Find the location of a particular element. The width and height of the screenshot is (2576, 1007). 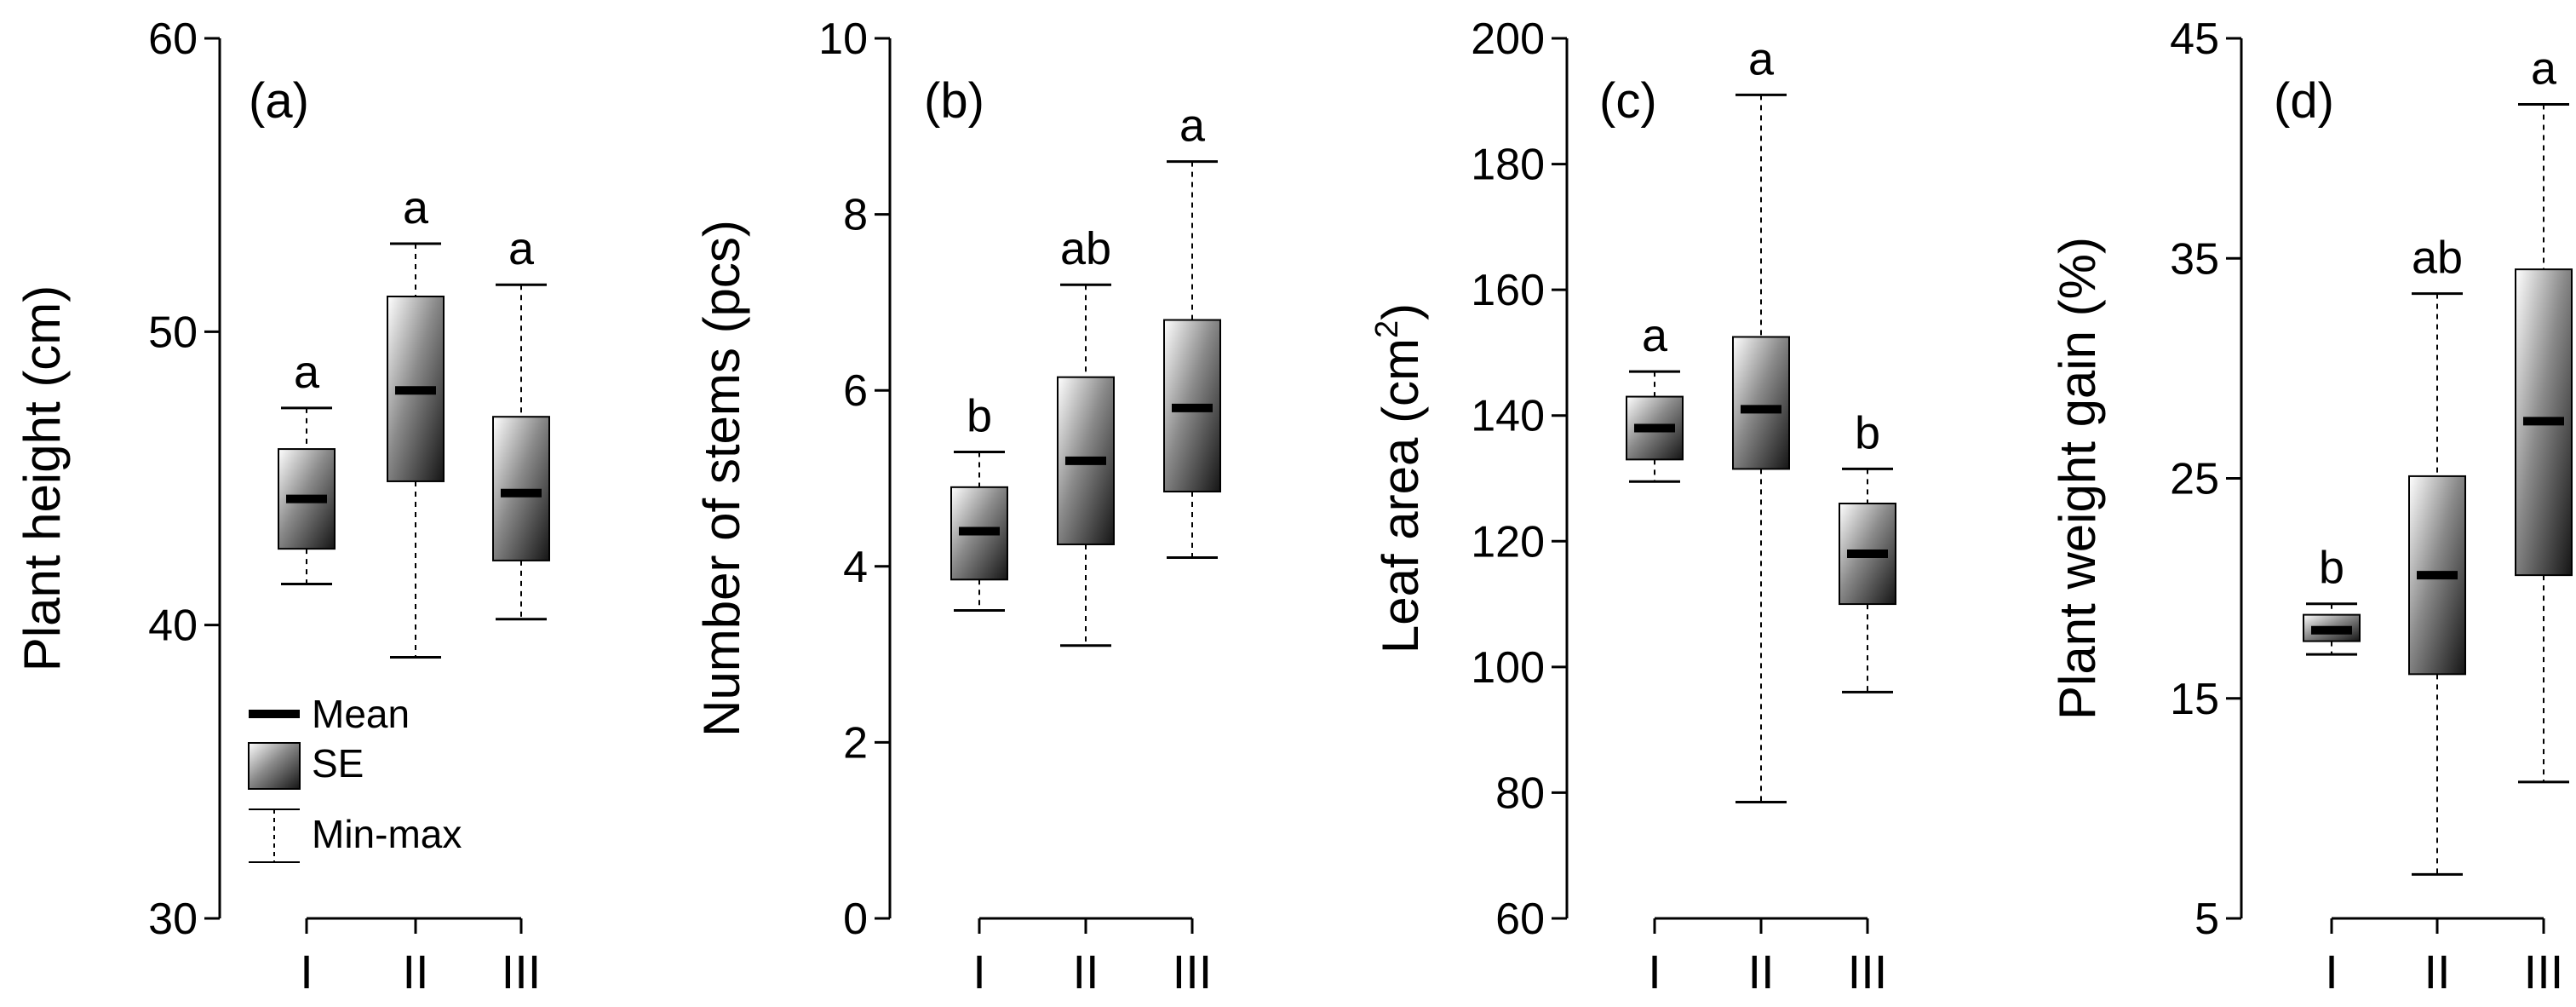

legend-se-swatch is located at coordinates (274, 766).